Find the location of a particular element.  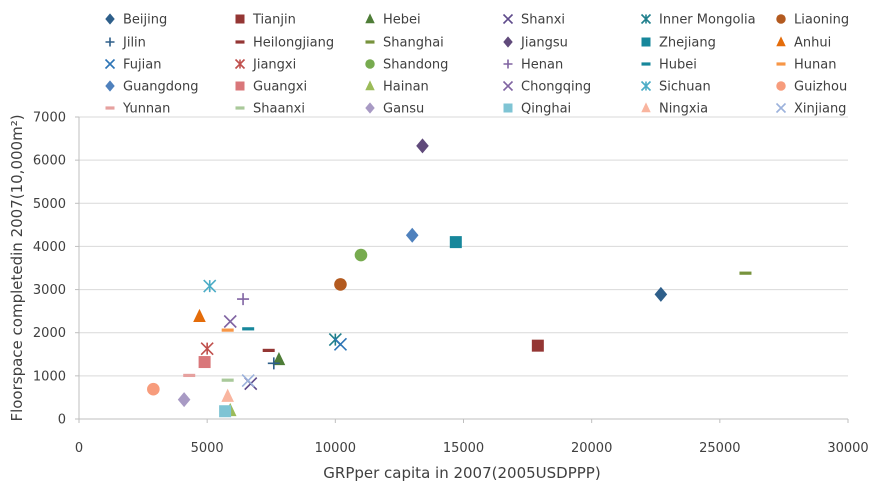

legend-item: Guangxi is located at coordinates (271, 87).